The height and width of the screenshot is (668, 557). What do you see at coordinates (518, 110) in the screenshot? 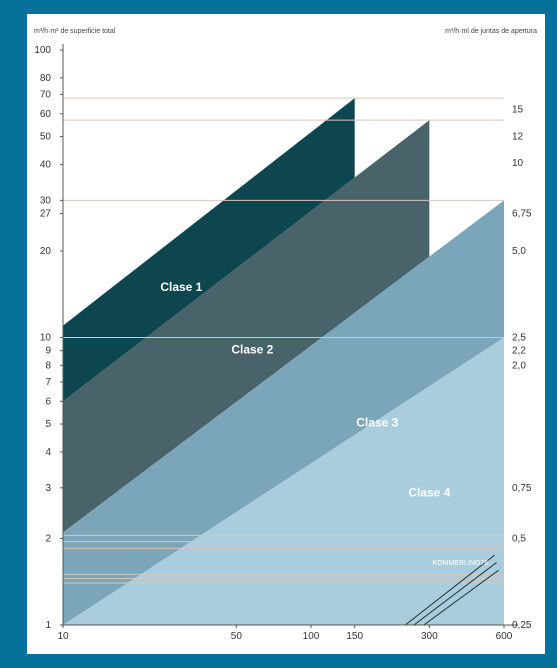
I see `right-tick-label: 15` at bounding box center [518, 110].